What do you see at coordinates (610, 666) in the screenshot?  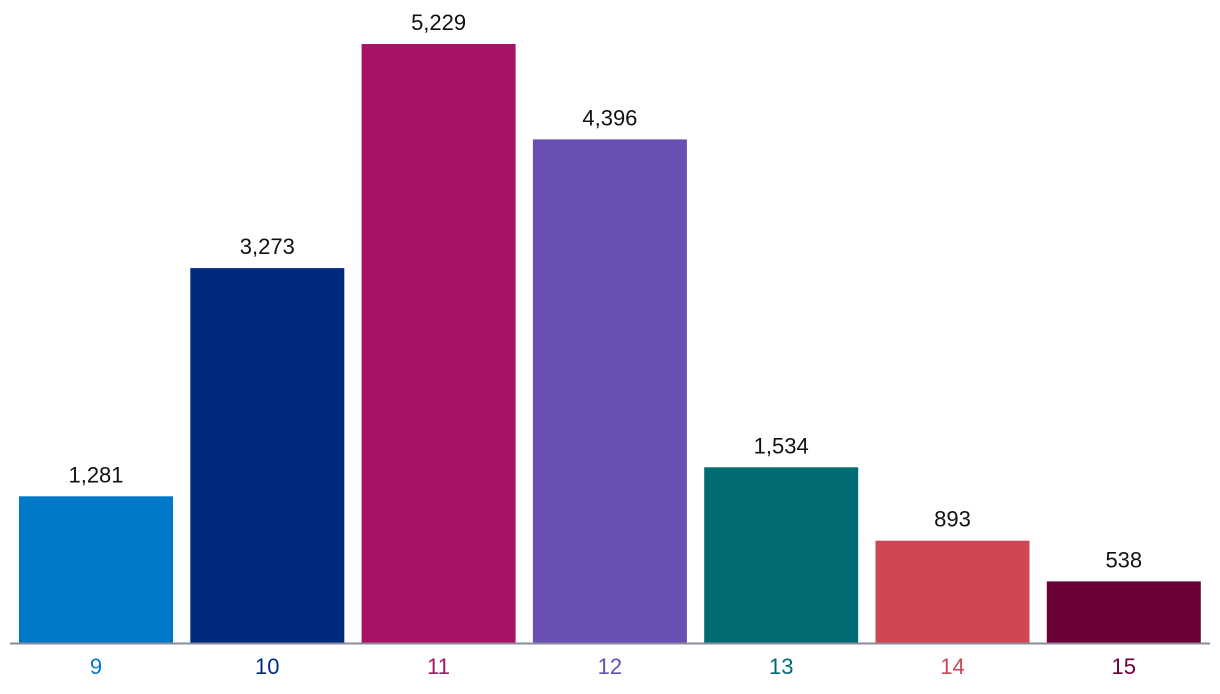 I see `x-tick-label-12: 12` at bounding box center [610, 666].